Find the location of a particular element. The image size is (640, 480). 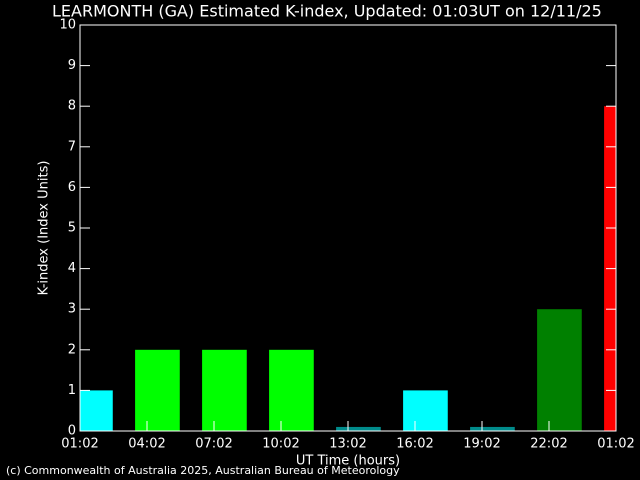

y-tick-label: 1 is located at coordinates (72, 390).